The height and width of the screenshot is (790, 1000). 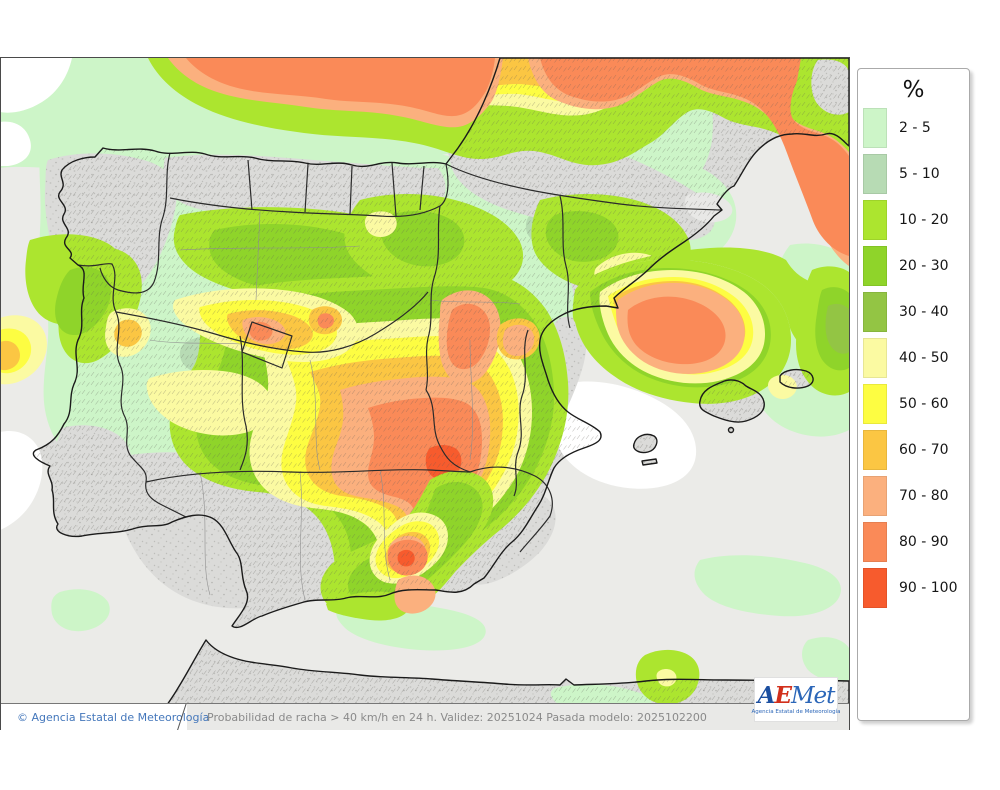 I want to click on system-east-edge, so click(x=822, y=331).